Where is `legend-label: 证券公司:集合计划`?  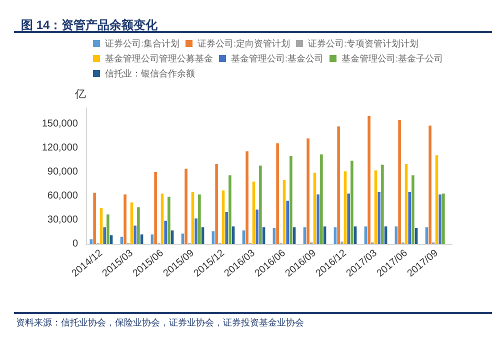 legend-label: 证券公司:集合计划 is located at coordinates (142, 43).